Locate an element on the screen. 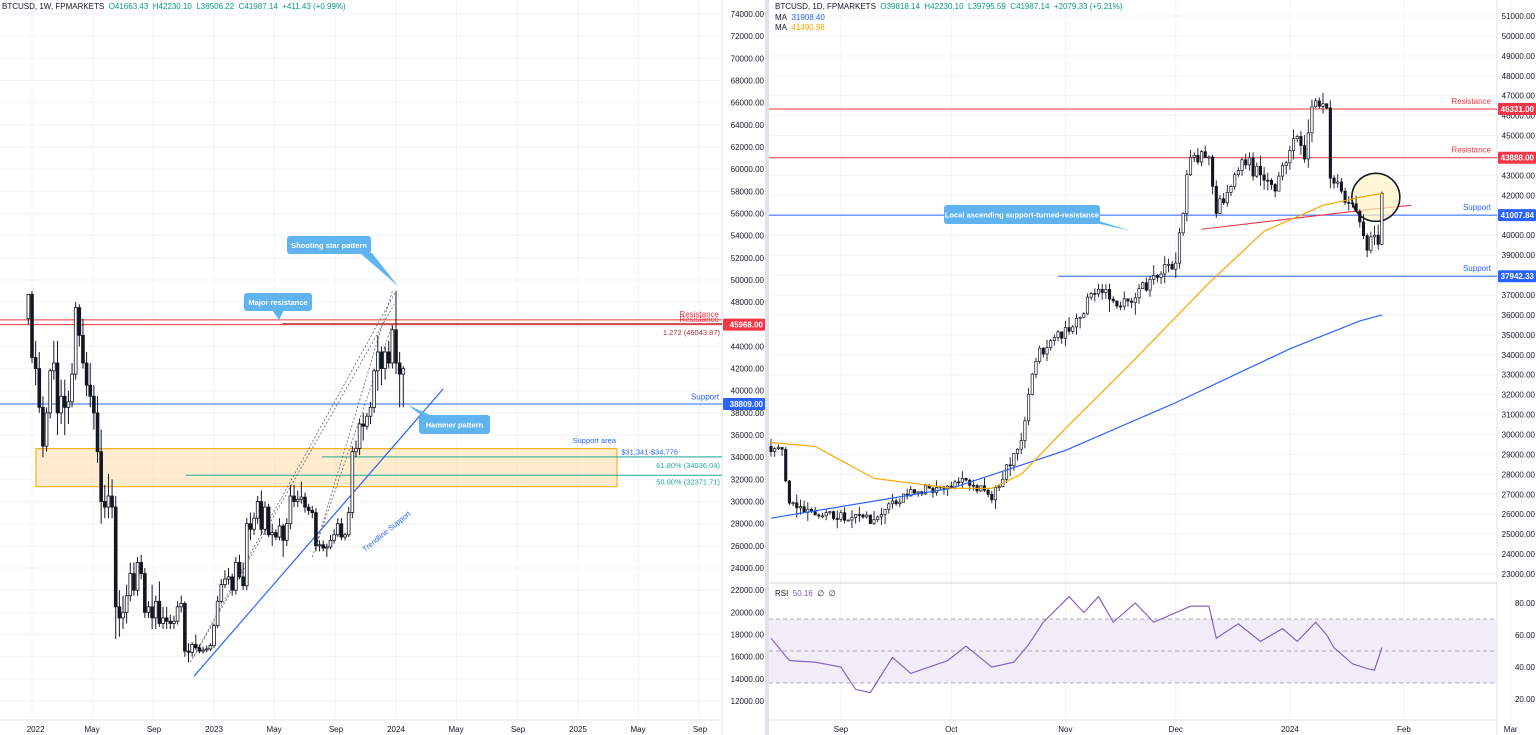 The height and width of the screenshot is (735, 1536). ma-fast-legend: MA 31908.40 is located at coordinates (800, 17).